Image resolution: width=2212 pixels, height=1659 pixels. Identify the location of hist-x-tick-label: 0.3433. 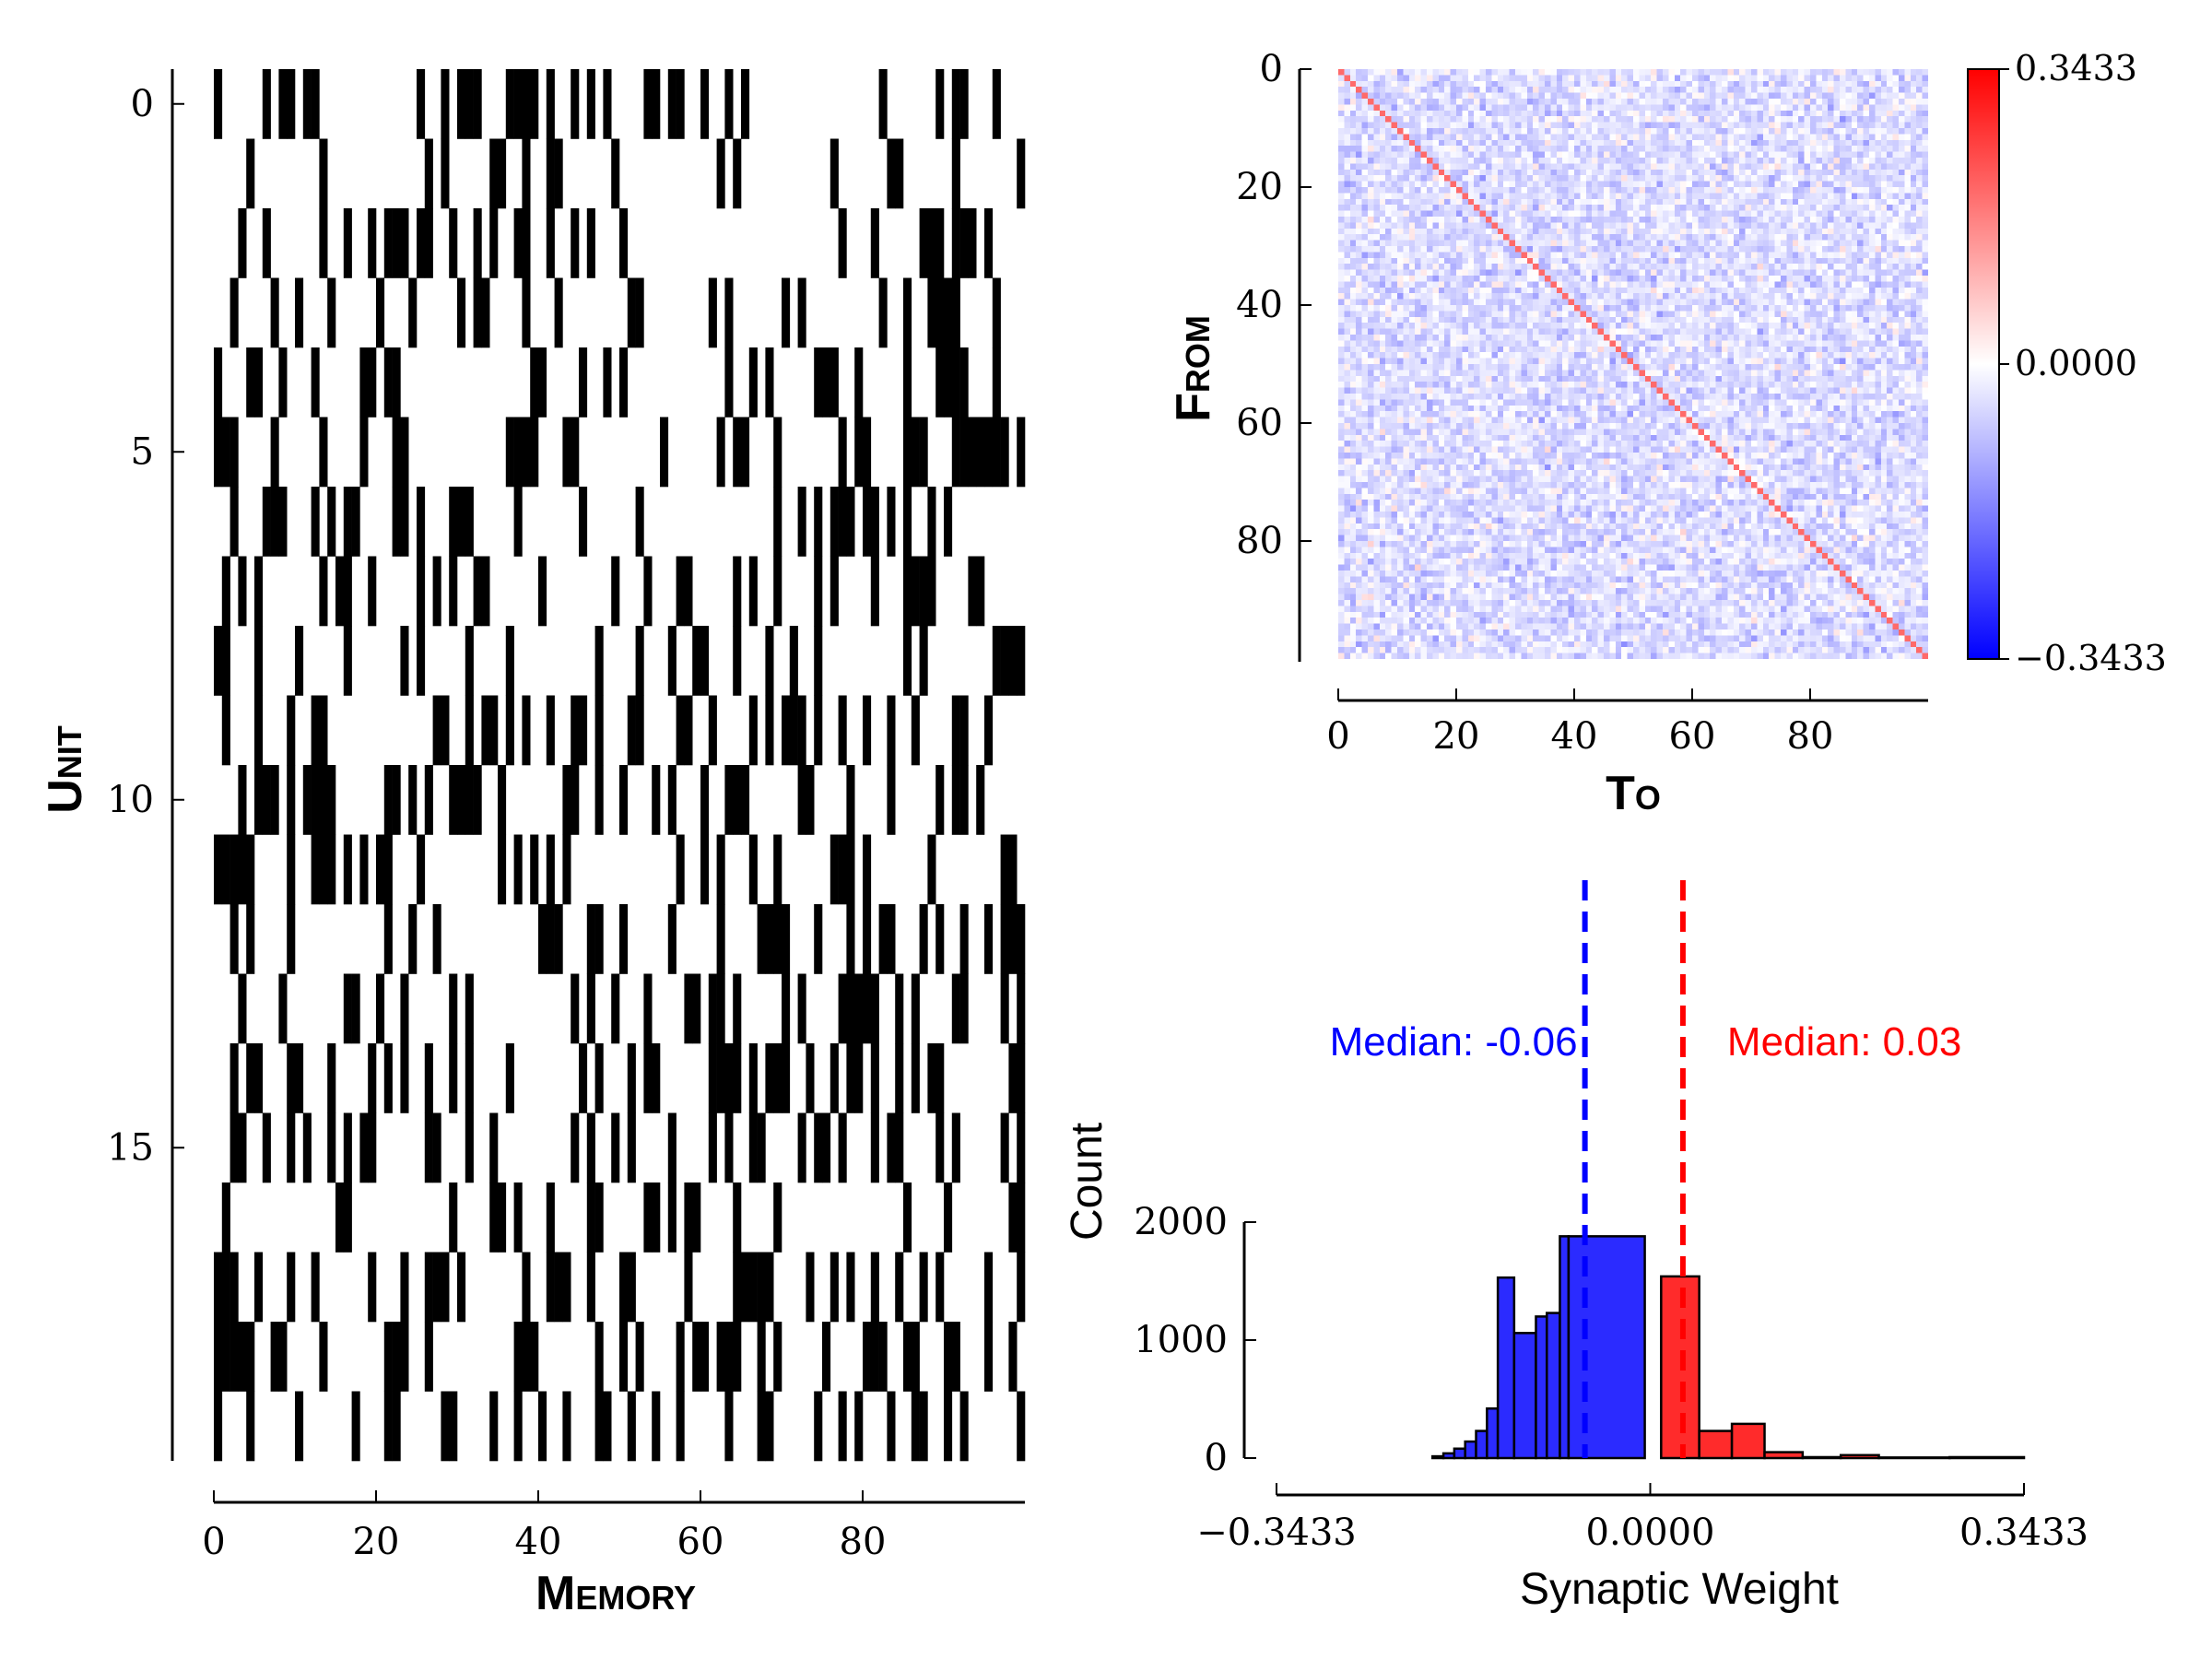
(2023, 1533).